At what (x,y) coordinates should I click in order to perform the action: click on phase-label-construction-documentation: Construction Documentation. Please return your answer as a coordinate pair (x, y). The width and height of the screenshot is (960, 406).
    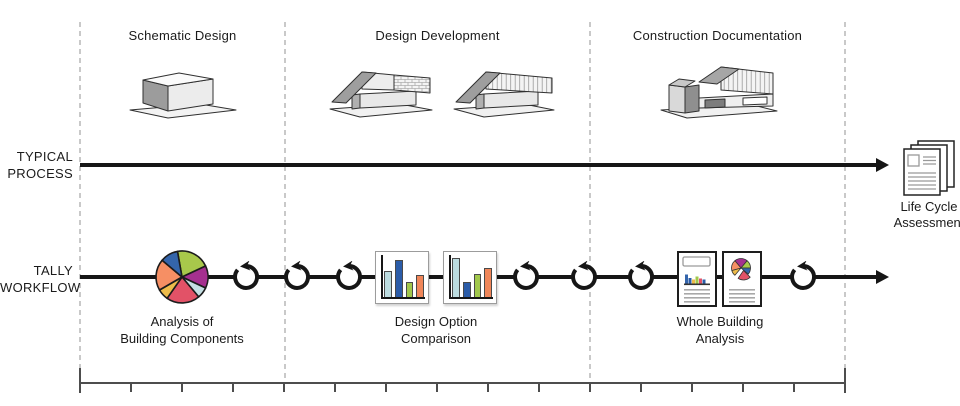
    Looking at the image, I should click on (717, 35).